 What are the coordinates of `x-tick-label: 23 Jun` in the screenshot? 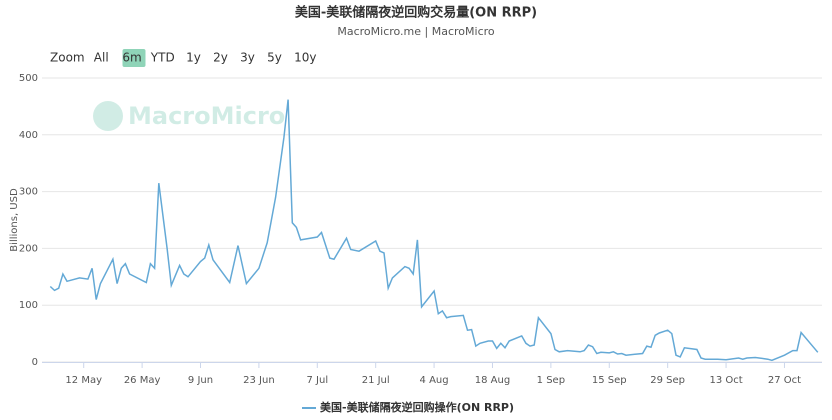 It's located at (259, 380).